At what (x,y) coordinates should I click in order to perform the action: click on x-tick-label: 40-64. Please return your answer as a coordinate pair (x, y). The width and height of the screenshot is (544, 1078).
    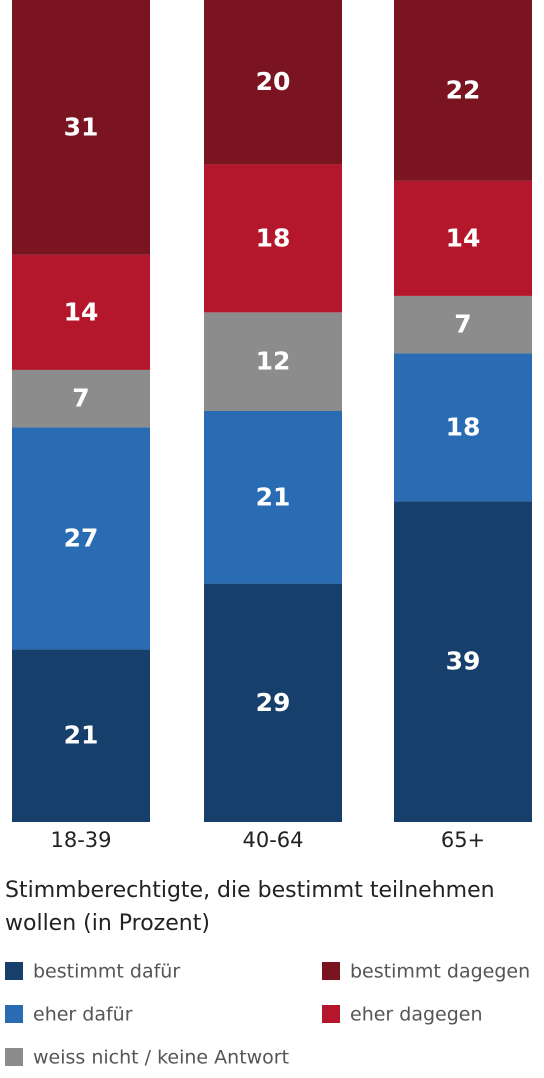
    Looking at the image, I should click on (272, 840).